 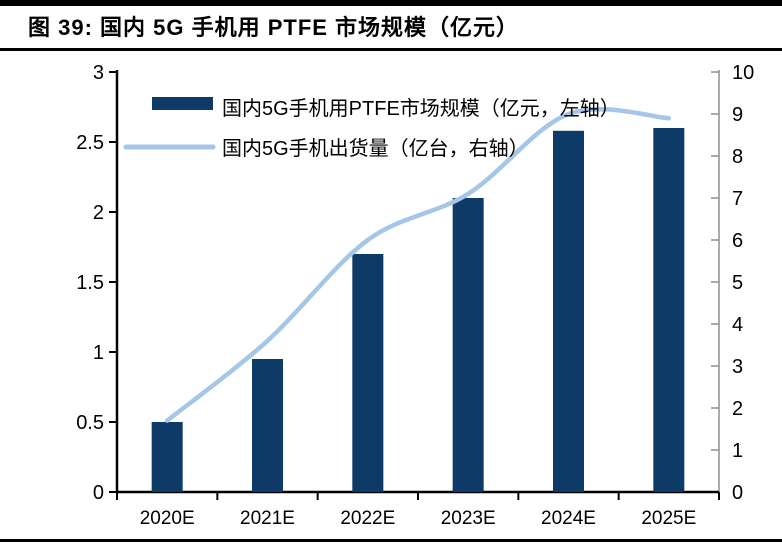 What do you see at coordinates (737, 157) in the screenshot?
I see `y-axis-right-label: 8` at bounding box center [737, 157].